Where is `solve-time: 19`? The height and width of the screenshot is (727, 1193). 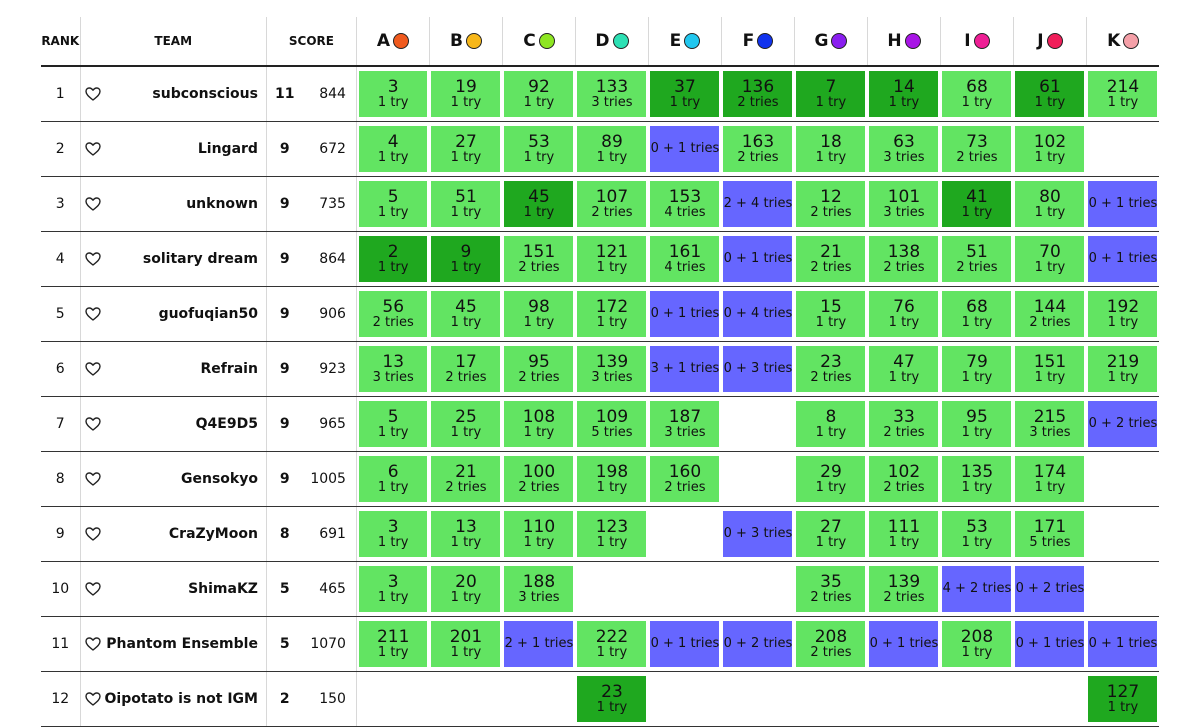 solve-time: 19 is located at coordinates (466, 86).